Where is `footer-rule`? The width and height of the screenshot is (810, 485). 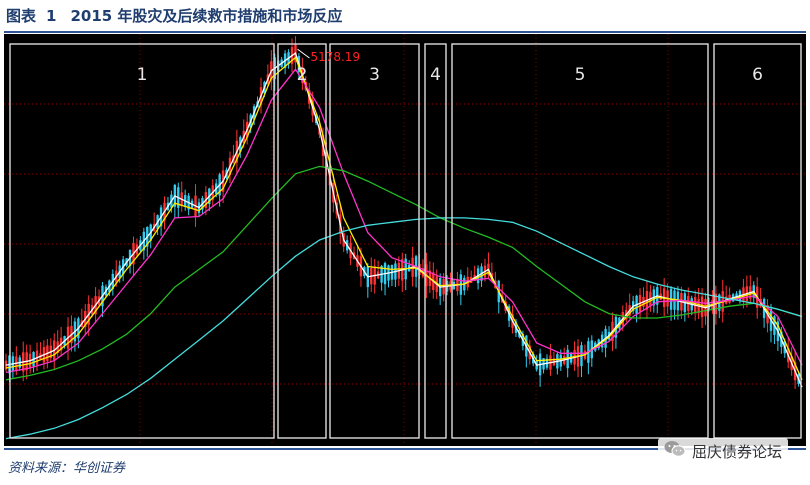
footer-rule is located at coordinates (405, 449).